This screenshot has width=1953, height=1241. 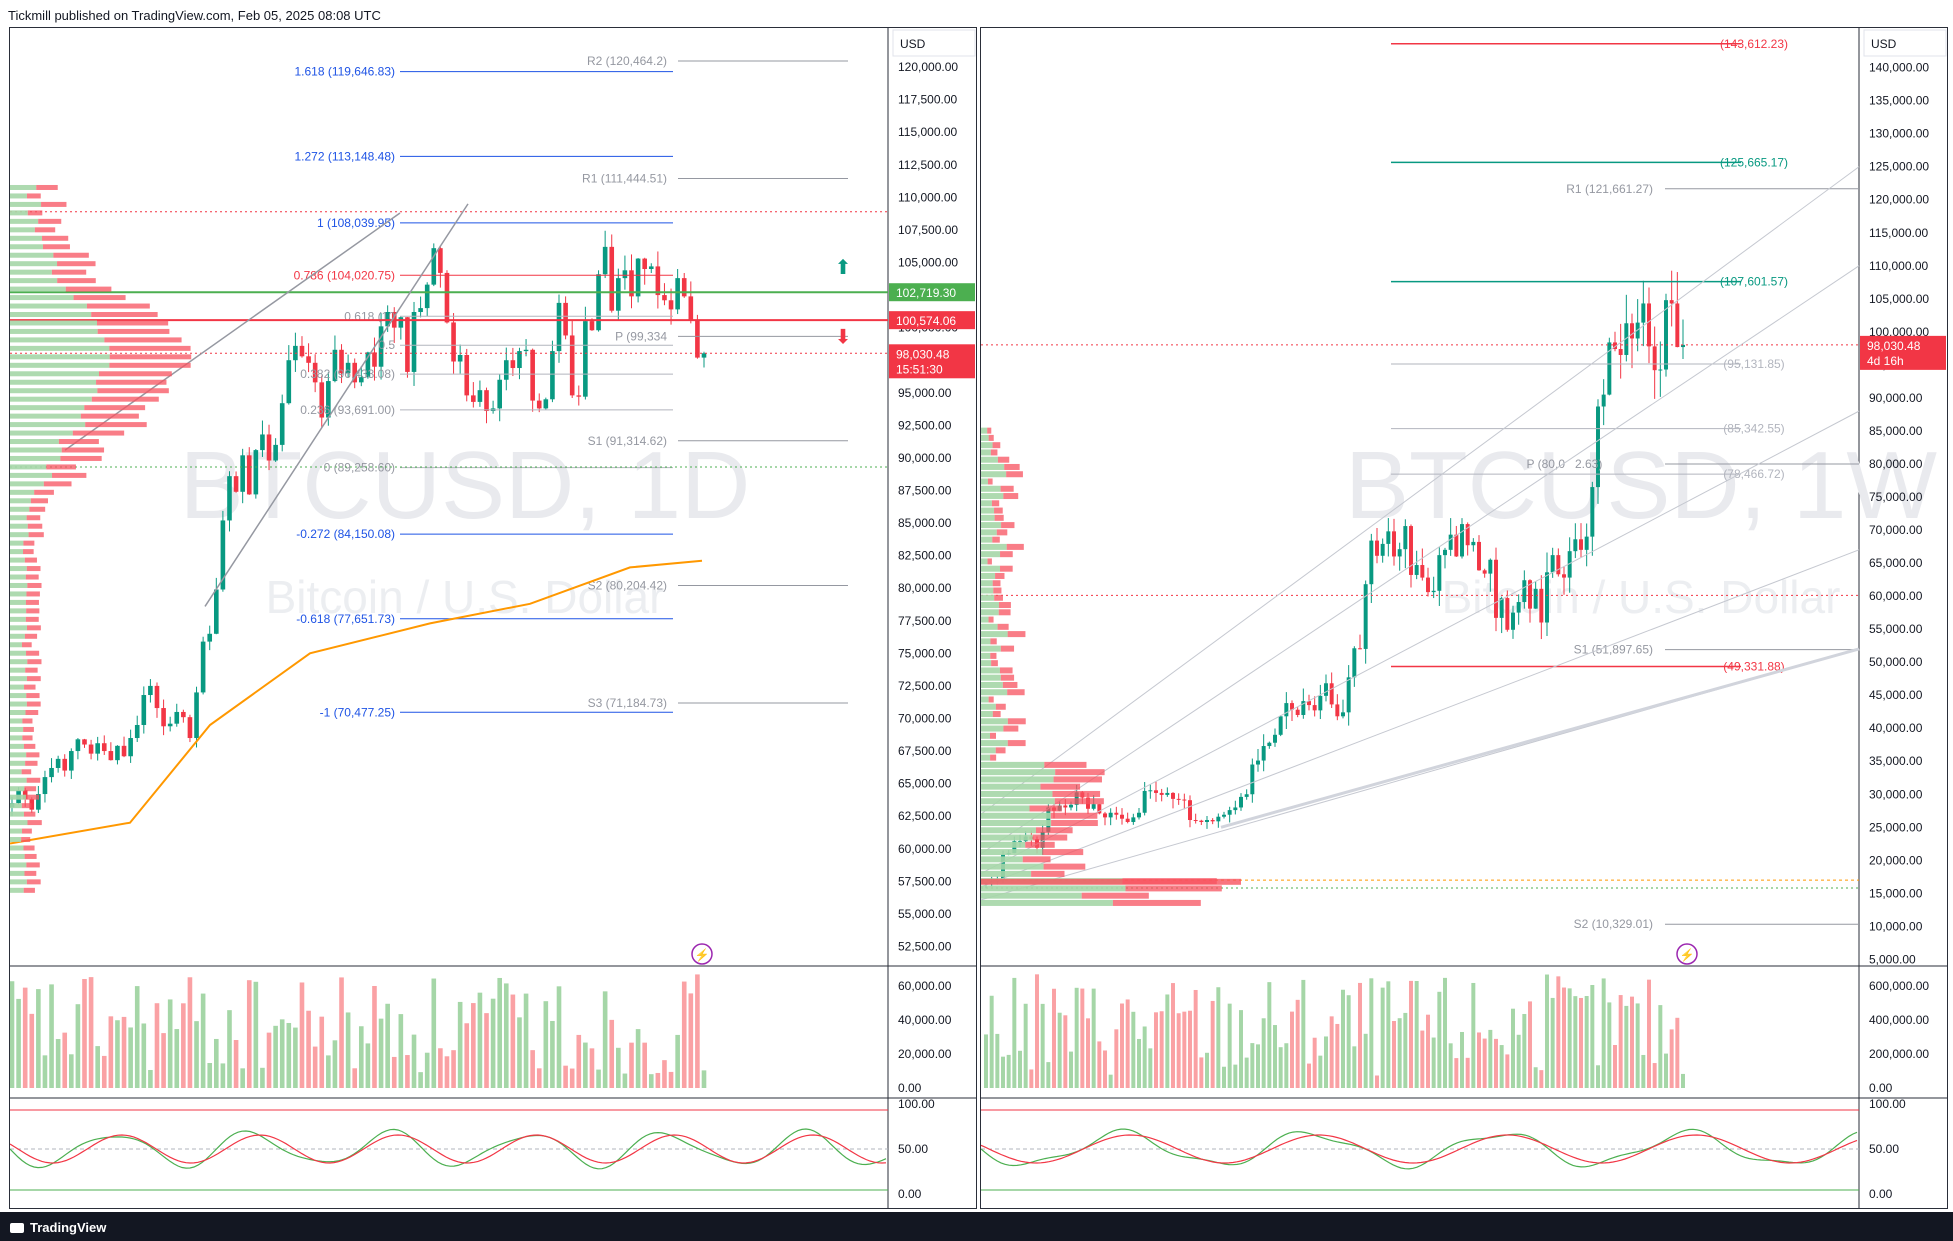 I want to click on fib-level-label: 1.272 (113,148.48), so click(x=344, y=156).